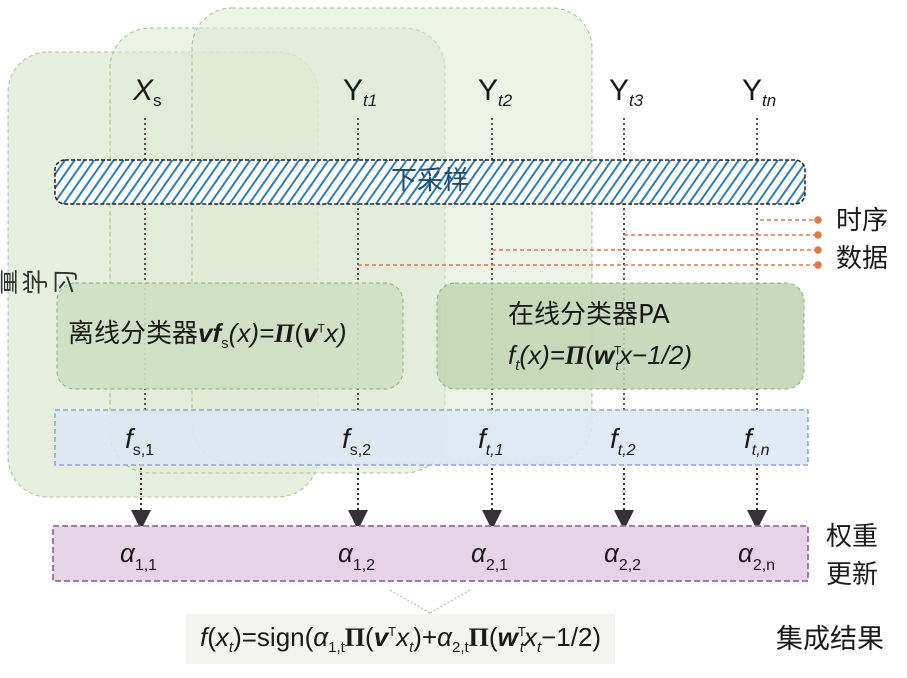  I want to click on incremental-learning-label: 增量学习, so click(41, 281).